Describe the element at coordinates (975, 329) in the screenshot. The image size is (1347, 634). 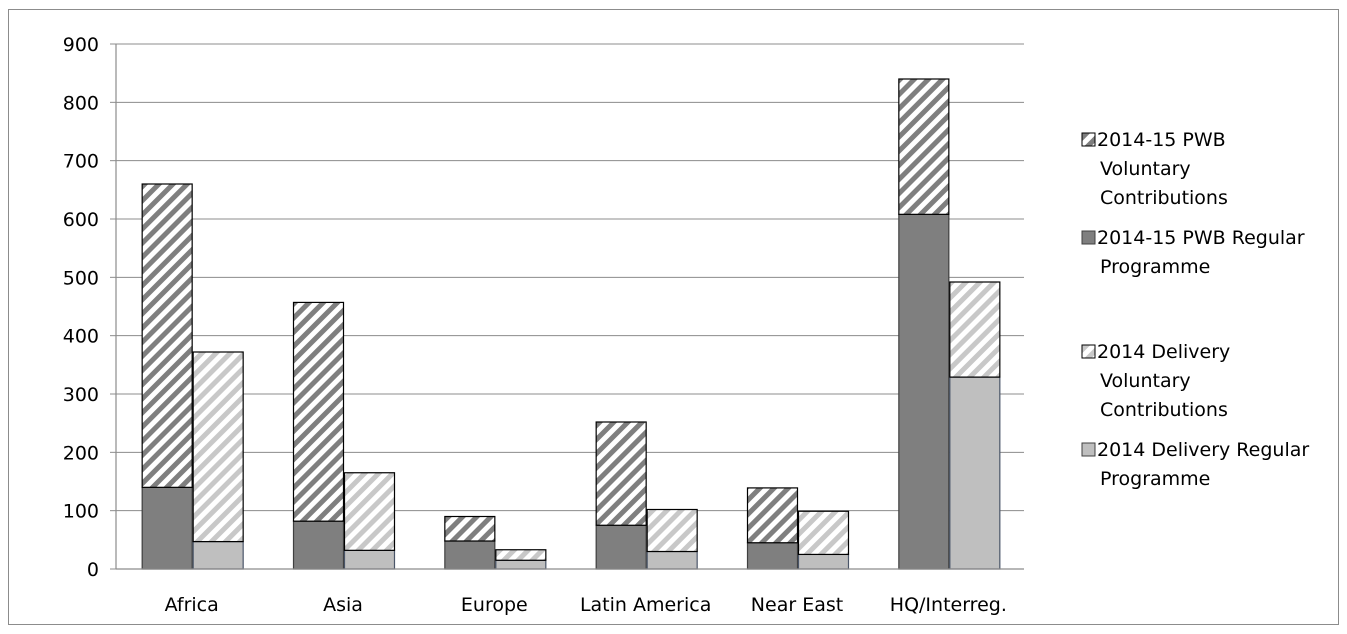
I see `bar-hq-interreg-2014-delivery-voluntary-contributions` at that location.